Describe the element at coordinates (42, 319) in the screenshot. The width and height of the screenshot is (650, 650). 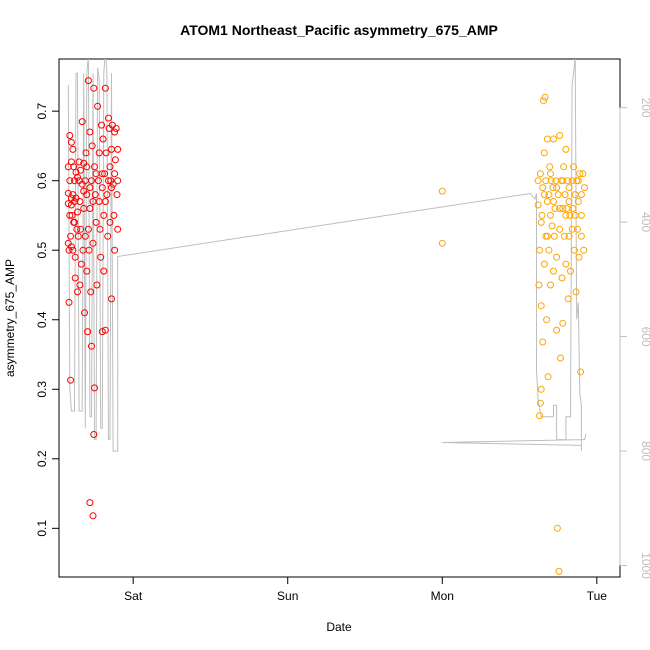
I see `y-tick-label: 0.4` at that location.